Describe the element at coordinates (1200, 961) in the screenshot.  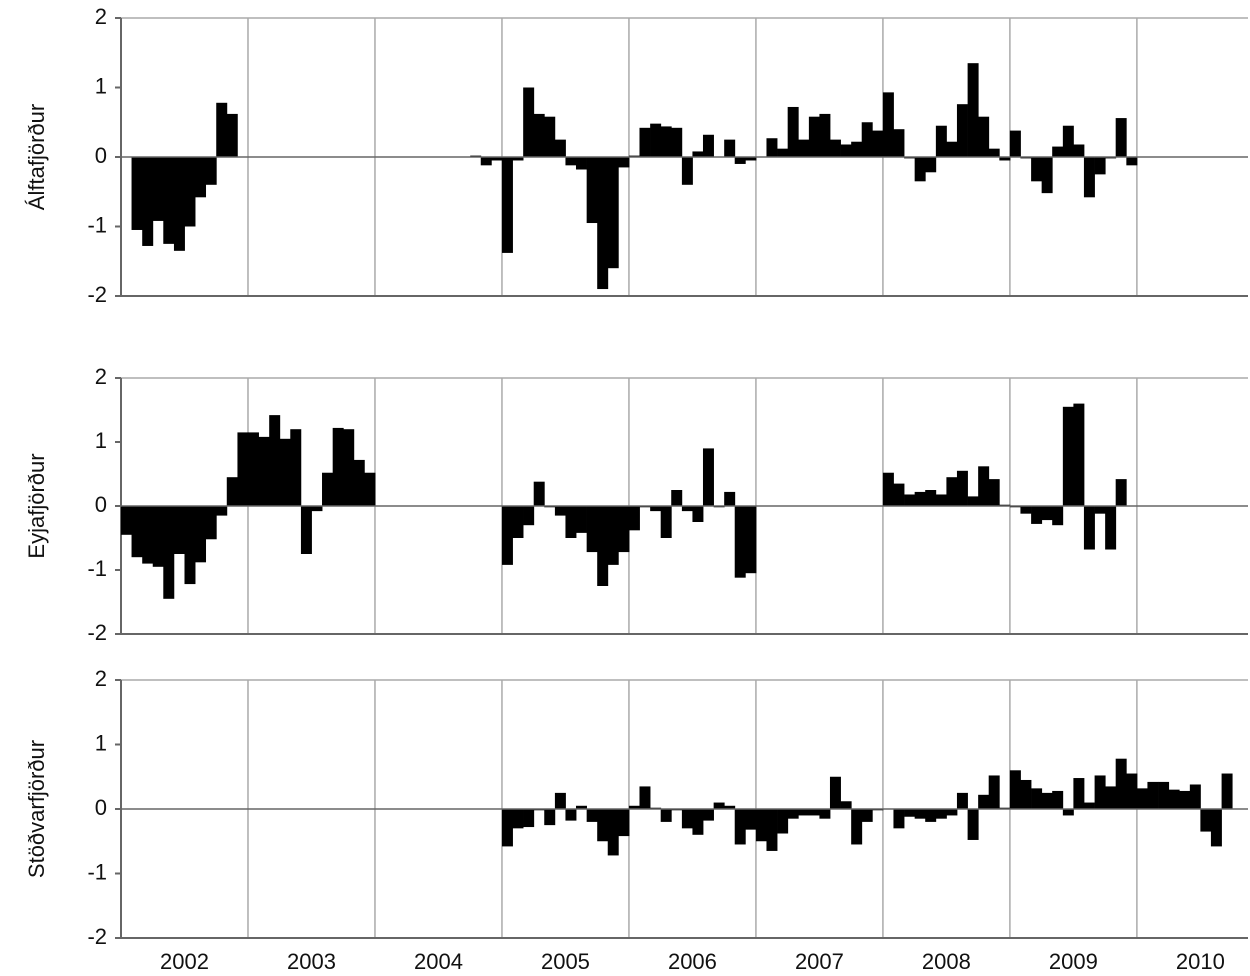
I see `x-tick-label: 2010` at that location.